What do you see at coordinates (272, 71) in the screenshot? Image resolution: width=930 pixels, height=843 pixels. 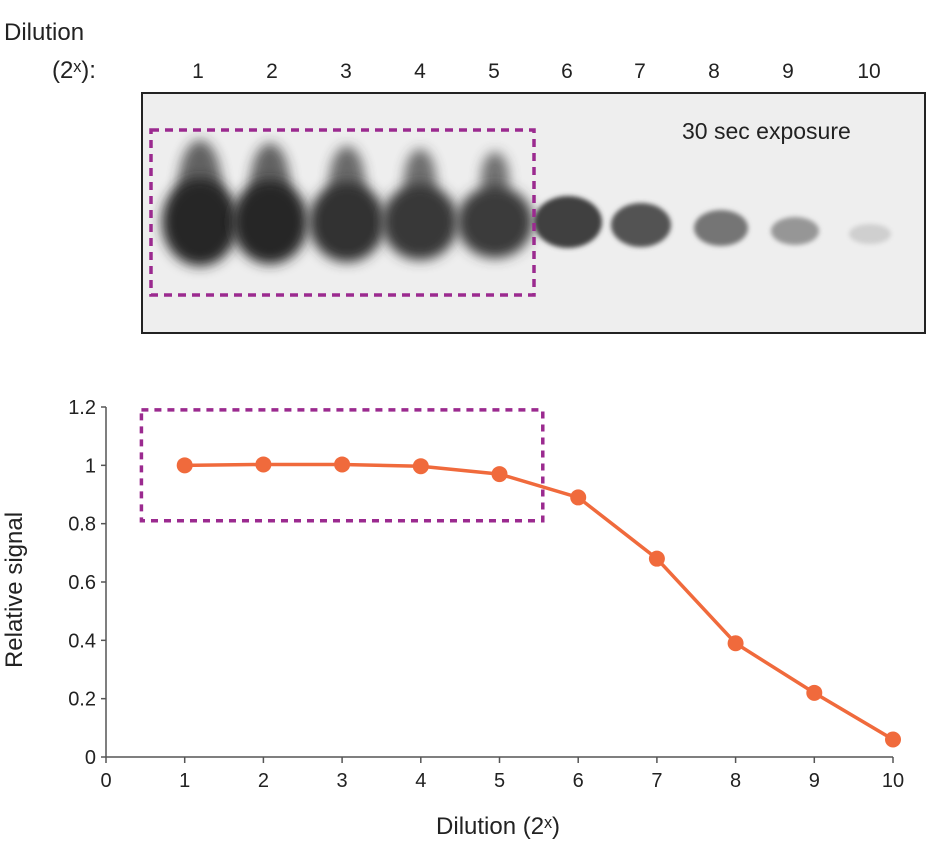 I see `lane-label: 2` at bounding box center [272, 71].